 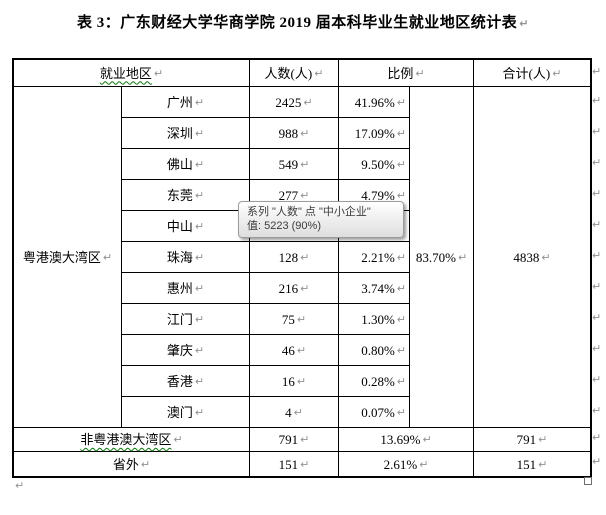 What do you see at coordinates (406, 464) in the screenshot?
I see `summary-pct-cell: 2.61% ↵` at bounding box center [406, 464].